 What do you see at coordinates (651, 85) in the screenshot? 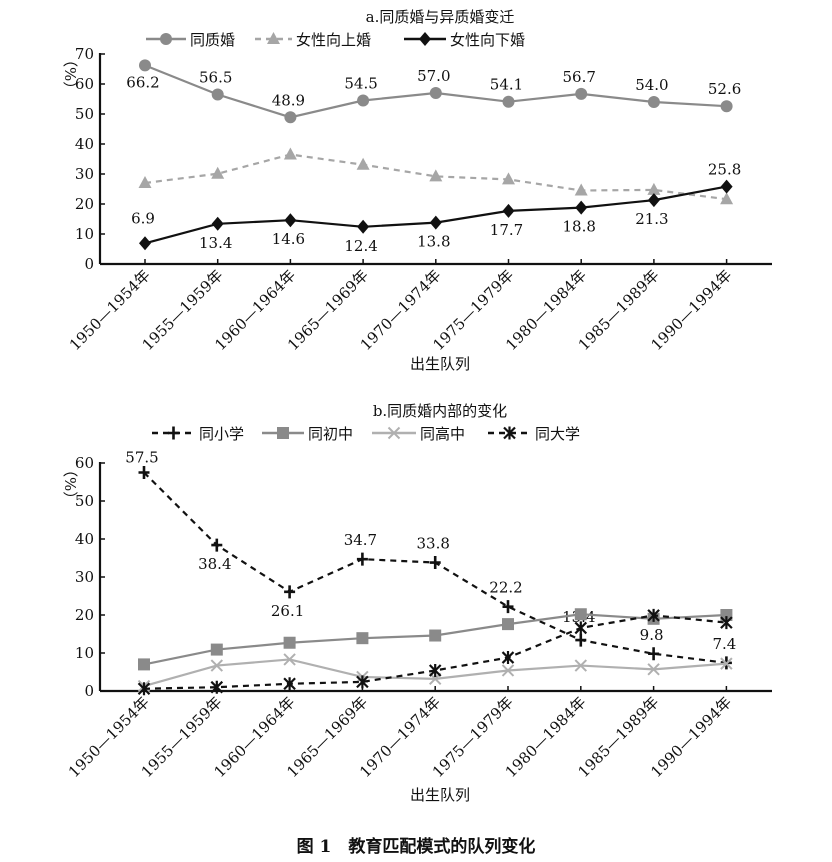
I see `data-label: 54.0` at bounding box center [651, 85].